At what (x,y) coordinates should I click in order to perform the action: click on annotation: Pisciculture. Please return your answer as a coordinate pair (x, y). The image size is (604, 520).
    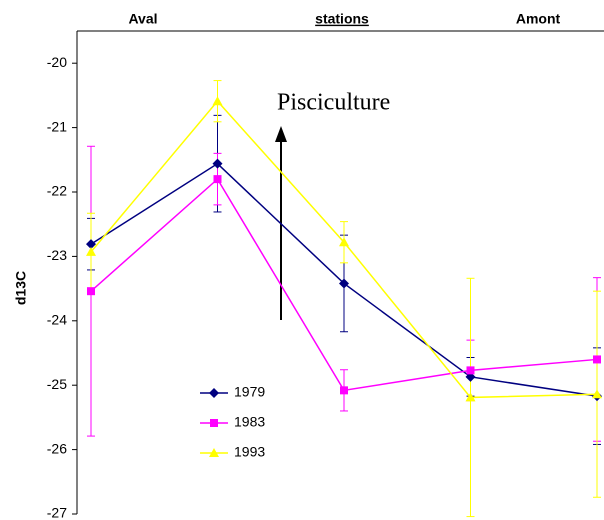
    Looking at the image, I should click on (333, 103).